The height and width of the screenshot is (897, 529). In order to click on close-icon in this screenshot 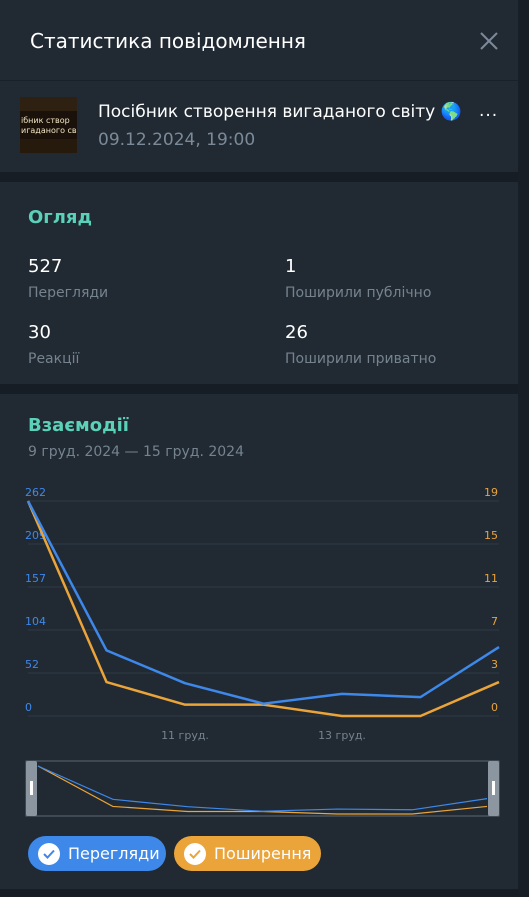, I will do `click(489, 41)`.